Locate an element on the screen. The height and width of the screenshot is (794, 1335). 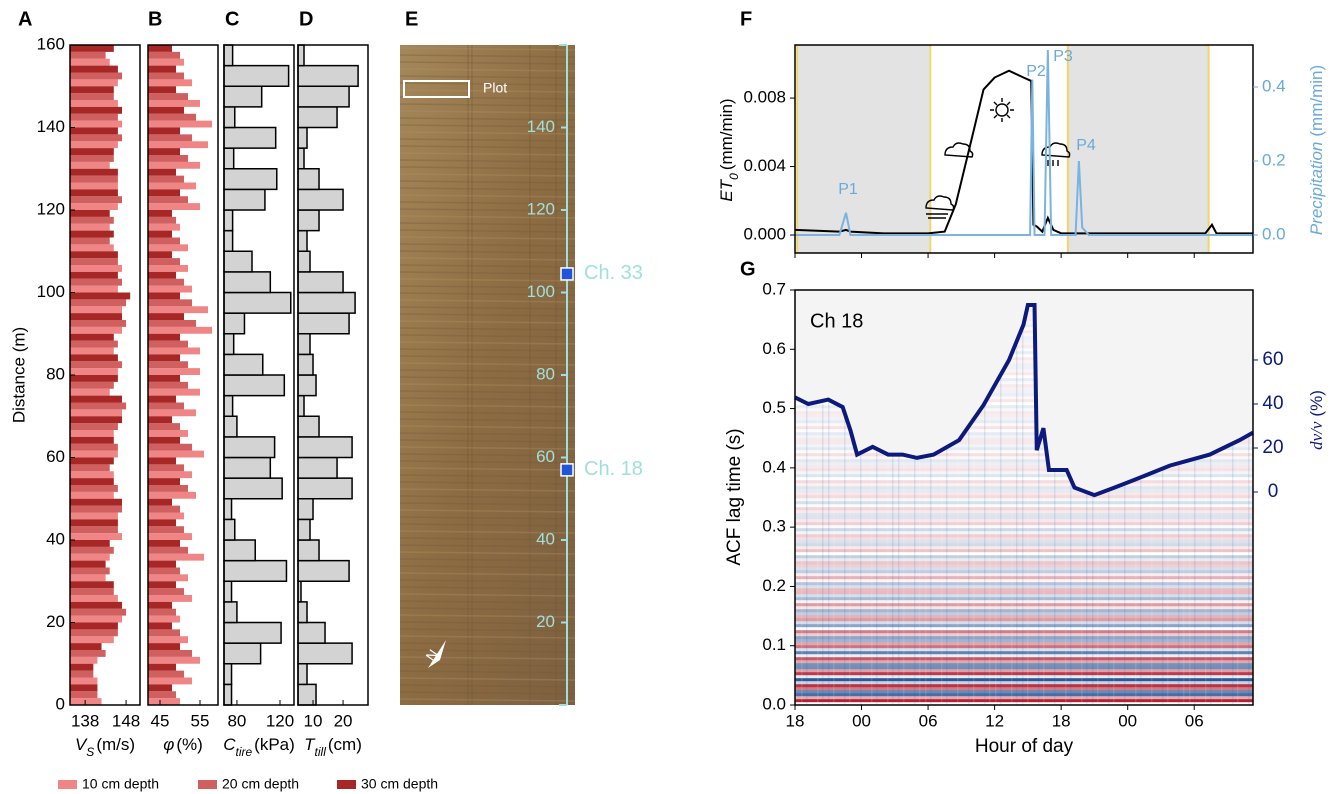
peak-label: P4 is located at coordinates (1086, 145).